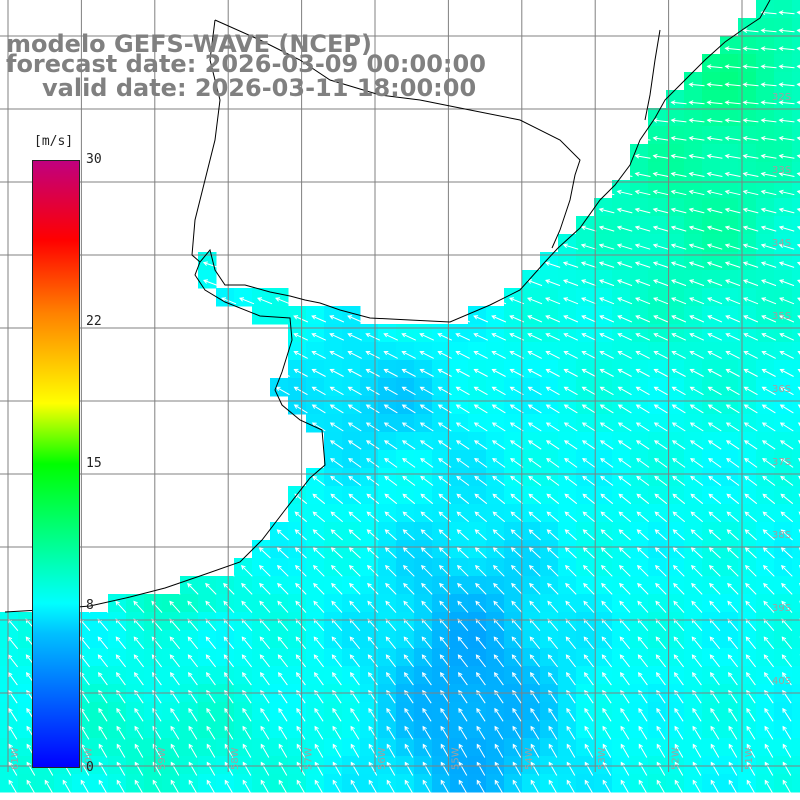 This screenshot has width=800, height=800. What do you see at coordinates (54, 141) in the screenshot?
I see `colorbar-unit: [m/s]` at bounding box center [54, 141].